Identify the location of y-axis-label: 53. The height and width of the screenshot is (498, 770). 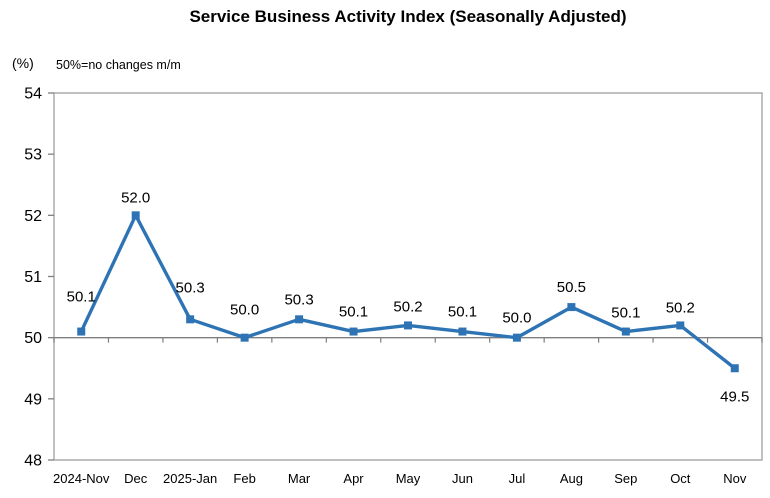
(33, 155).